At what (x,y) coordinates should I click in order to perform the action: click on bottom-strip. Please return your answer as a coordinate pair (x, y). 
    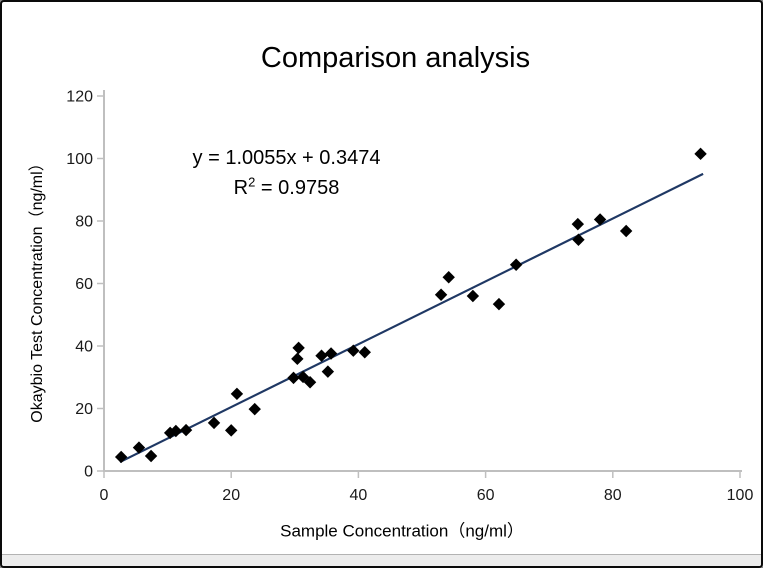
    Looking at the image, I should click on (381, 560).